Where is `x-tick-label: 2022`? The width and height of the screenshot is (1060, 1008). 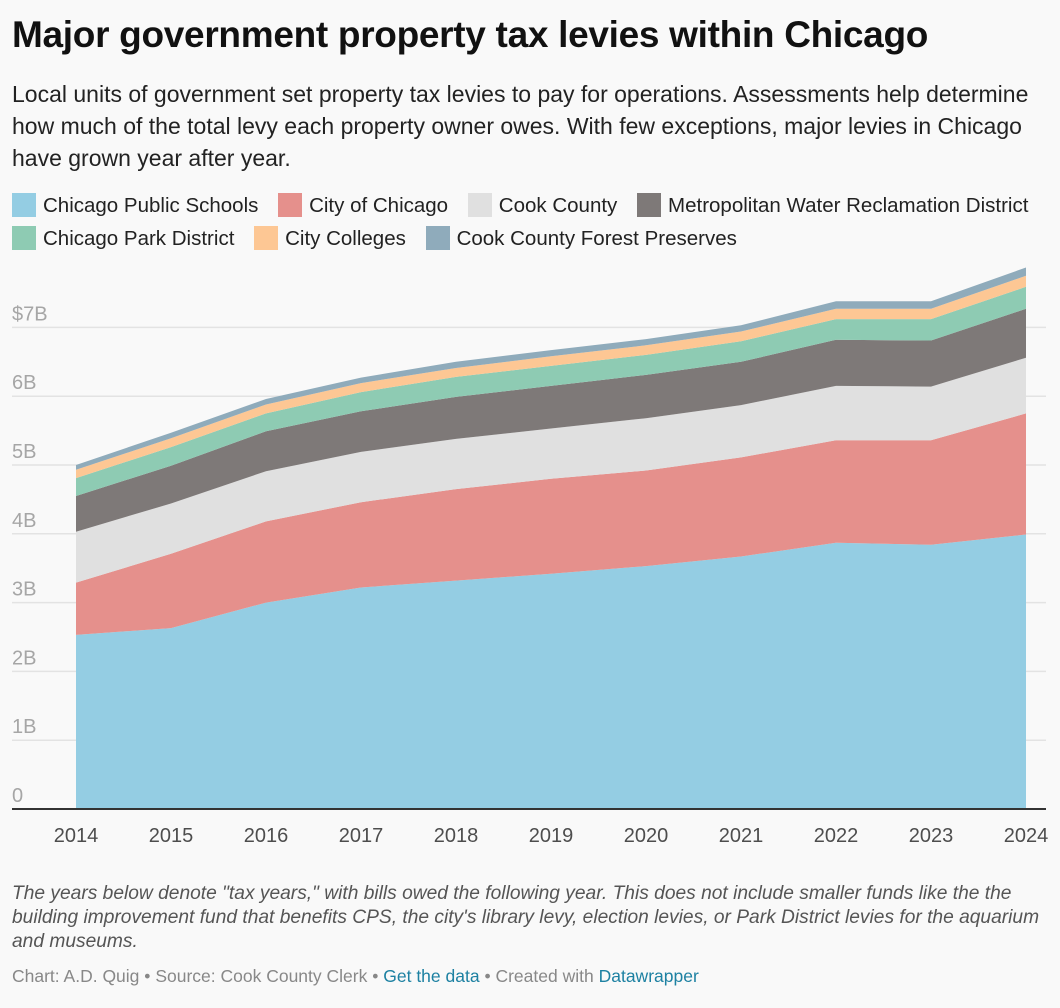
x-tick-label: 2022 is located at coordinates (836, 836).